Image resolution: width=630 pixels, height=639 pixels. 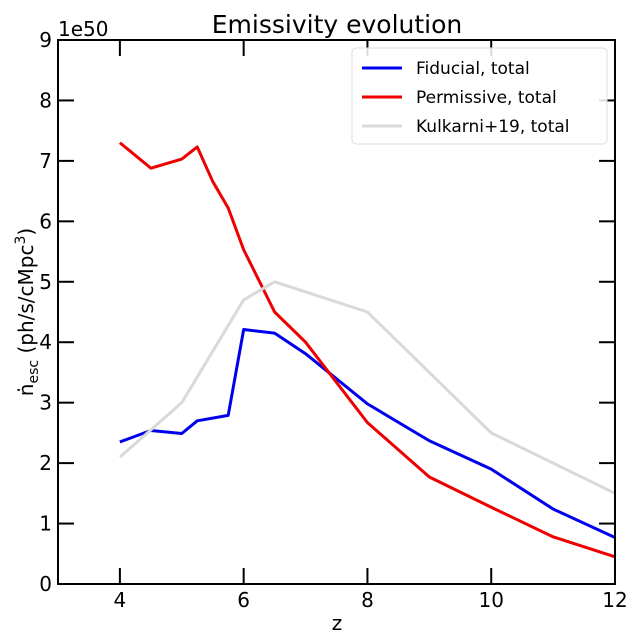 What do you see at coordinates (337, 623) in the screenshot?
I see `x-axis-label: z` at bounding box center [337, 623].